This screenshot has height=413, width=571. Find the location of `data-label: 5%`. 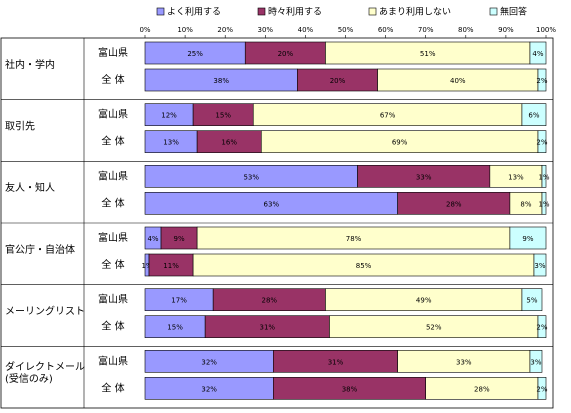

data-label: 5% is located at coordinates (531, 301).